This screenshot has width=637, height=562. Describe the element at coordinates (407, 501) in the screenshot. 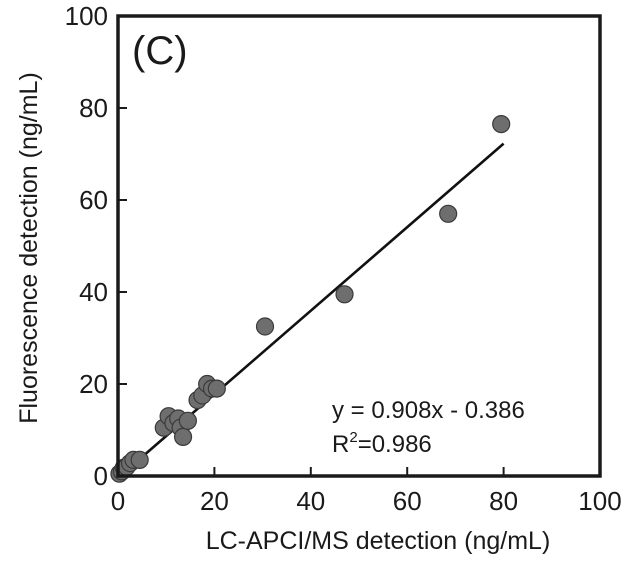

I see `x-tick-label: 60` at that location.